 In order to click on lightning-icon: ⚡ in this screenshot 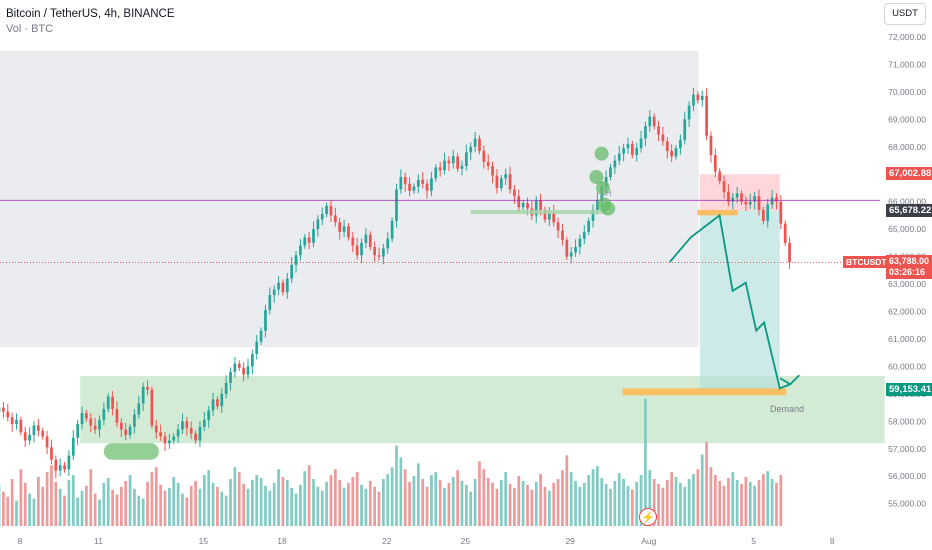, I will do `click(648, 517)`.